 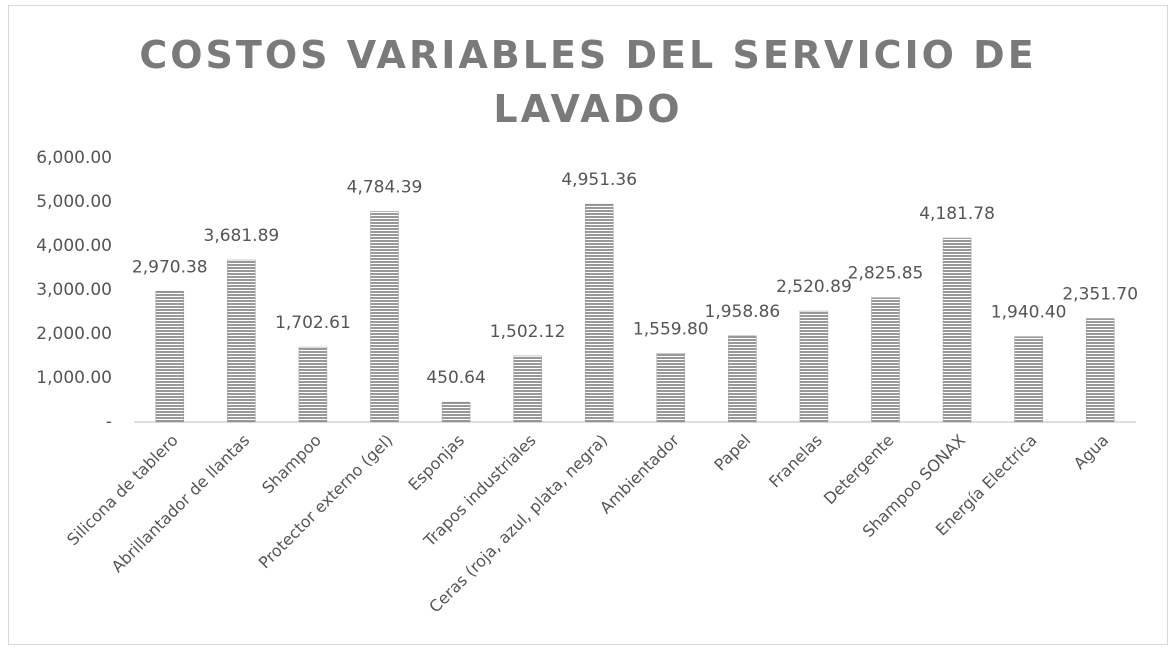 What do you see at coordinates (1100, 295) in the screenshot?
I see `value-label: 2,351.70` at bounding box center [1100, 295].